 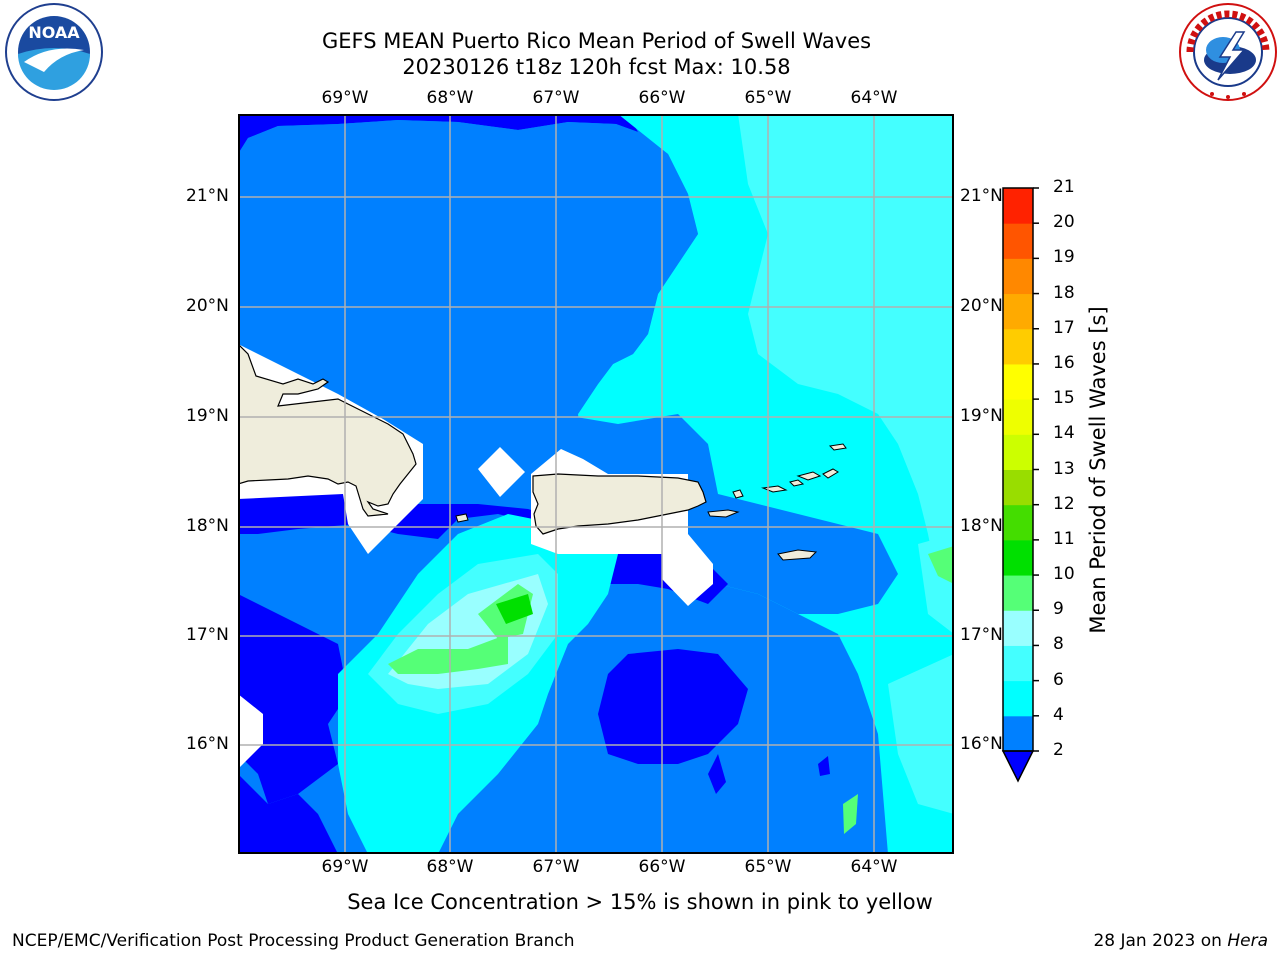 What do you see at coordinates (1058, 644) in the screenshot?
I see `colorbar-tick-label-8: 8` at bounding box center [1058, 644].